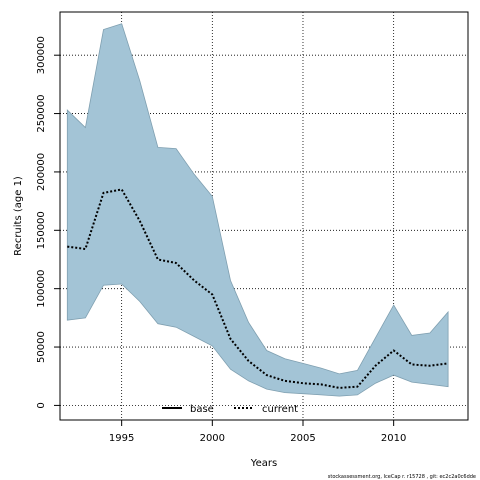 The width and height of the screenshot is (480, 480). I want to click on x-tick-label-2: 2005, so click(302, 438).